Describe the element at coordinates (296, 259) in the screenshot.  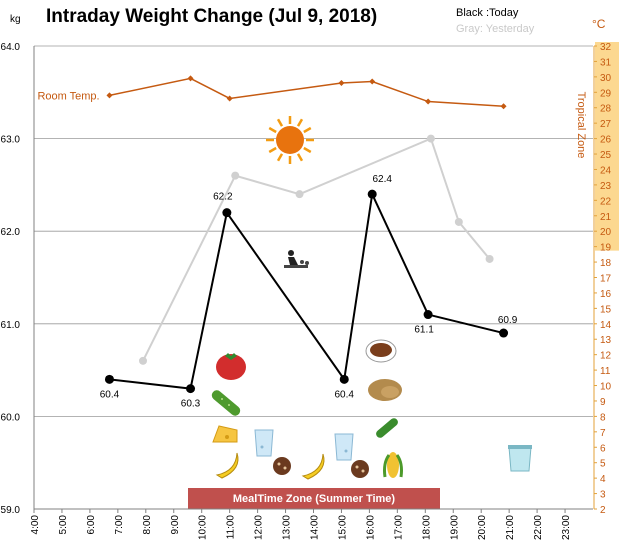
I see `gardening-icon` at that location.